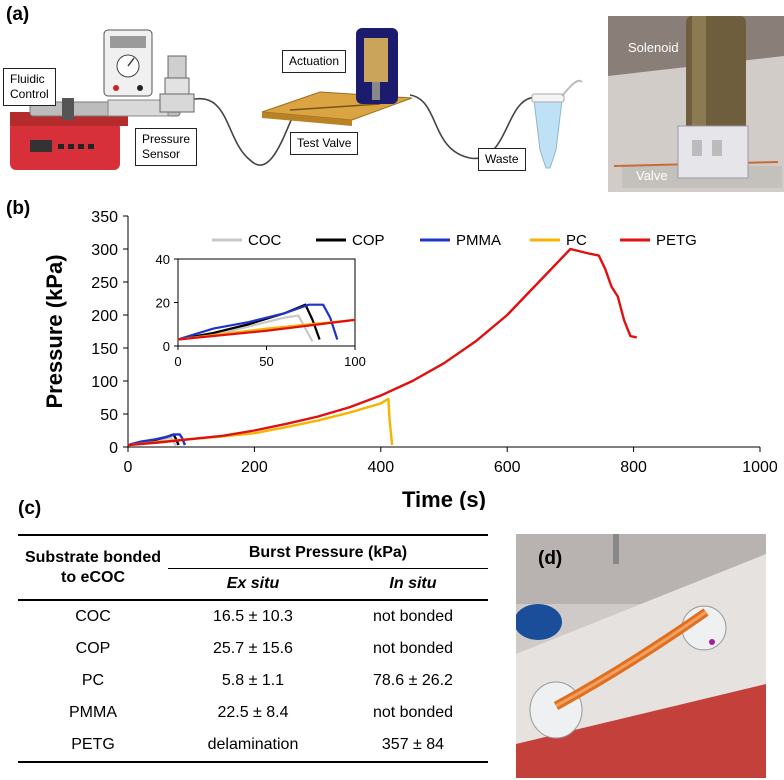 The image size is (784, 780). What do you see at coordinates (163, 303) in the screenshot?
I see `inset-y-tick-label: 20` at bounding box center [163, 303].